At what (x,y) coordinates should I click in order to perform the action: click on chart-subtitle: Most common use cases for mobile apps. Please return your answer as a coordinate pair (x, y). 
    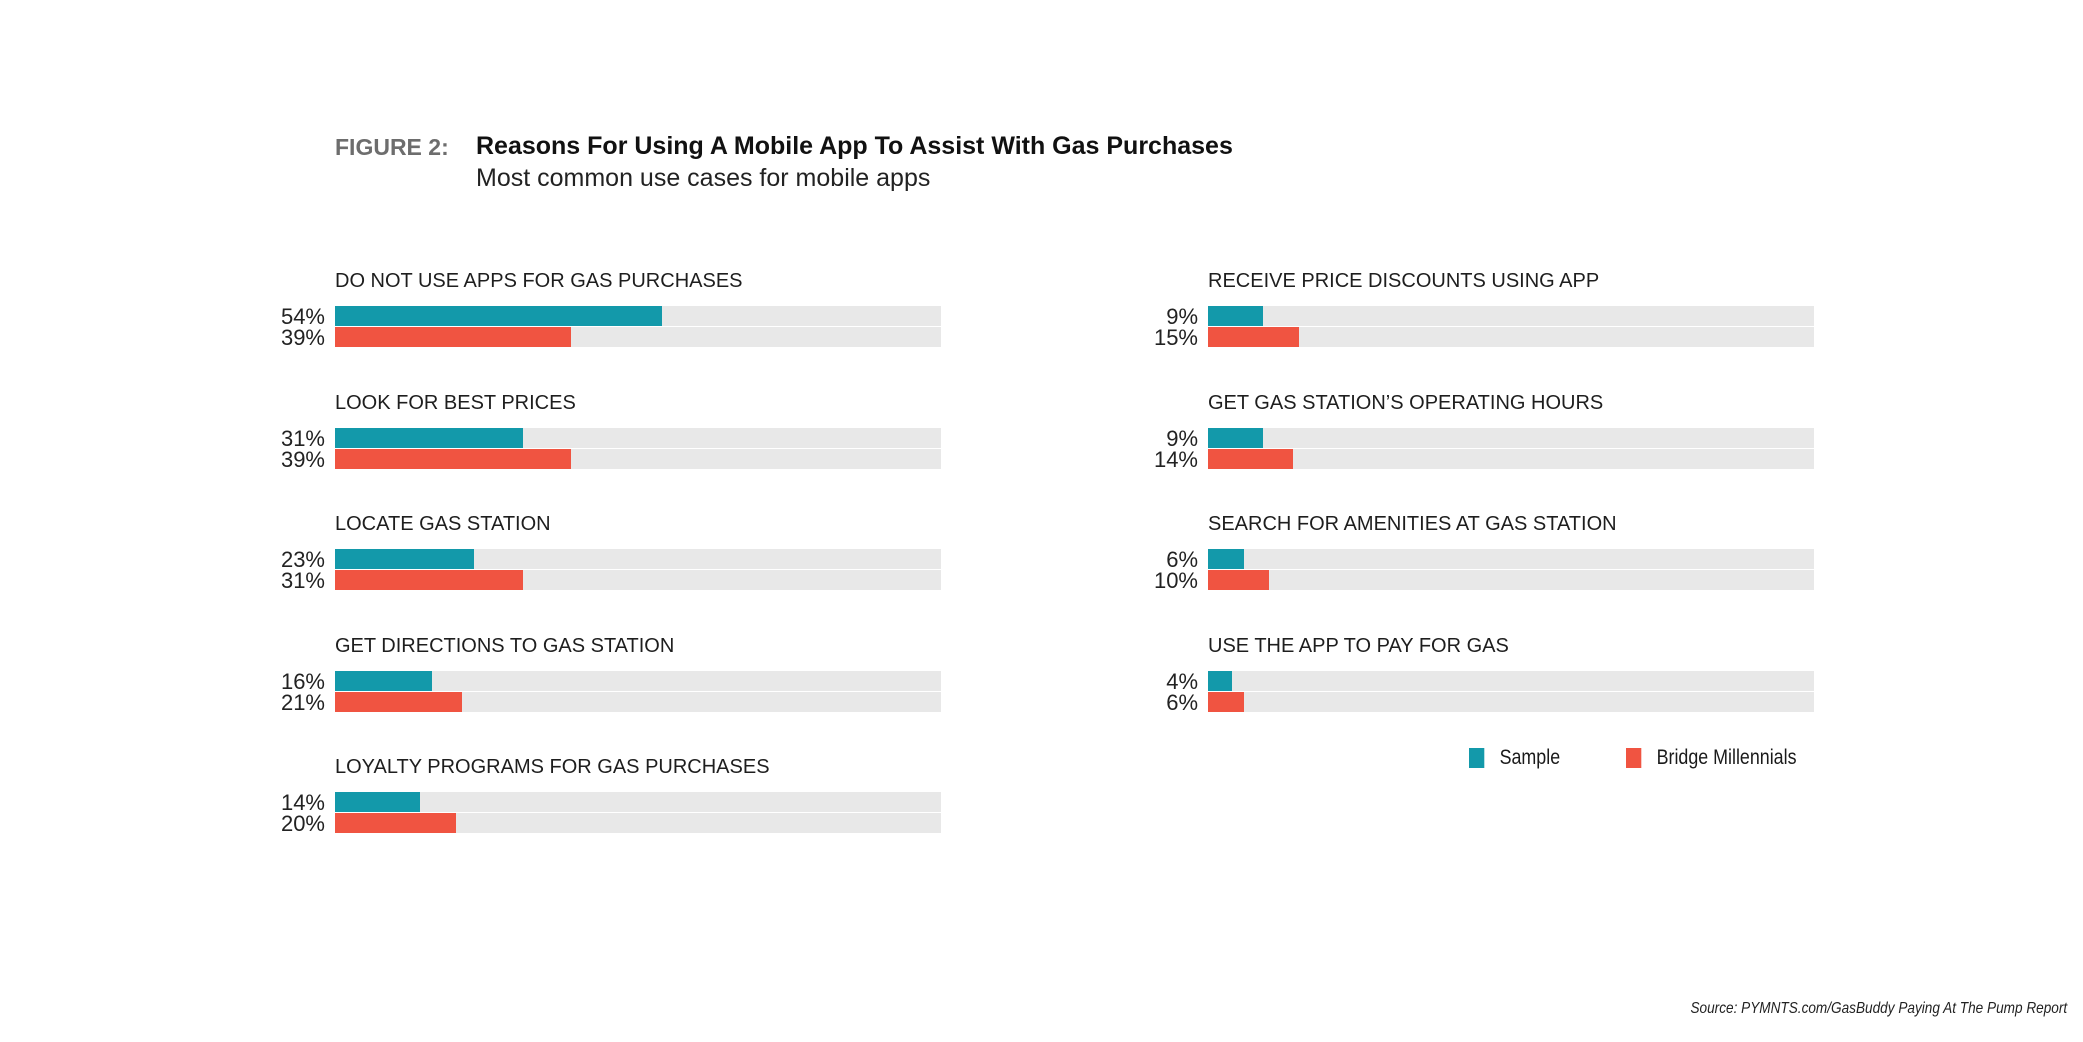
    Looking at the image, I should click on (703, 178).